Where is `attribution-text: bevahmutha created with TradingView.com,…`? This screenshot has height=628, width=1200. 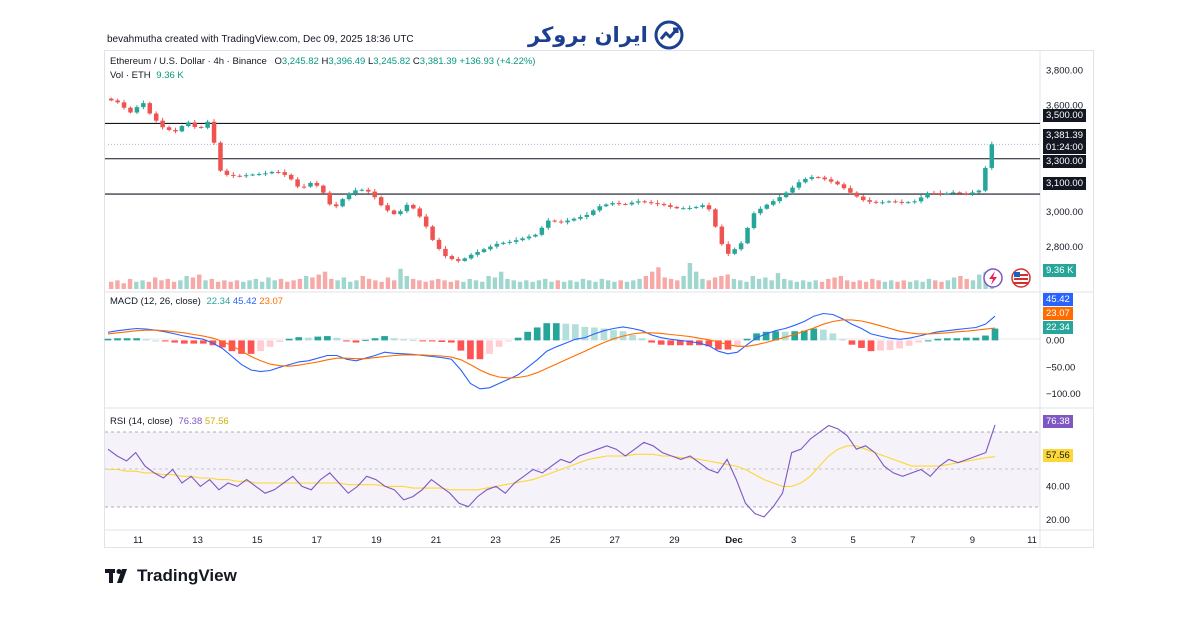 attribution-text: bevahmutha created with TradingView.com,… is located at coordinates (260, 39).